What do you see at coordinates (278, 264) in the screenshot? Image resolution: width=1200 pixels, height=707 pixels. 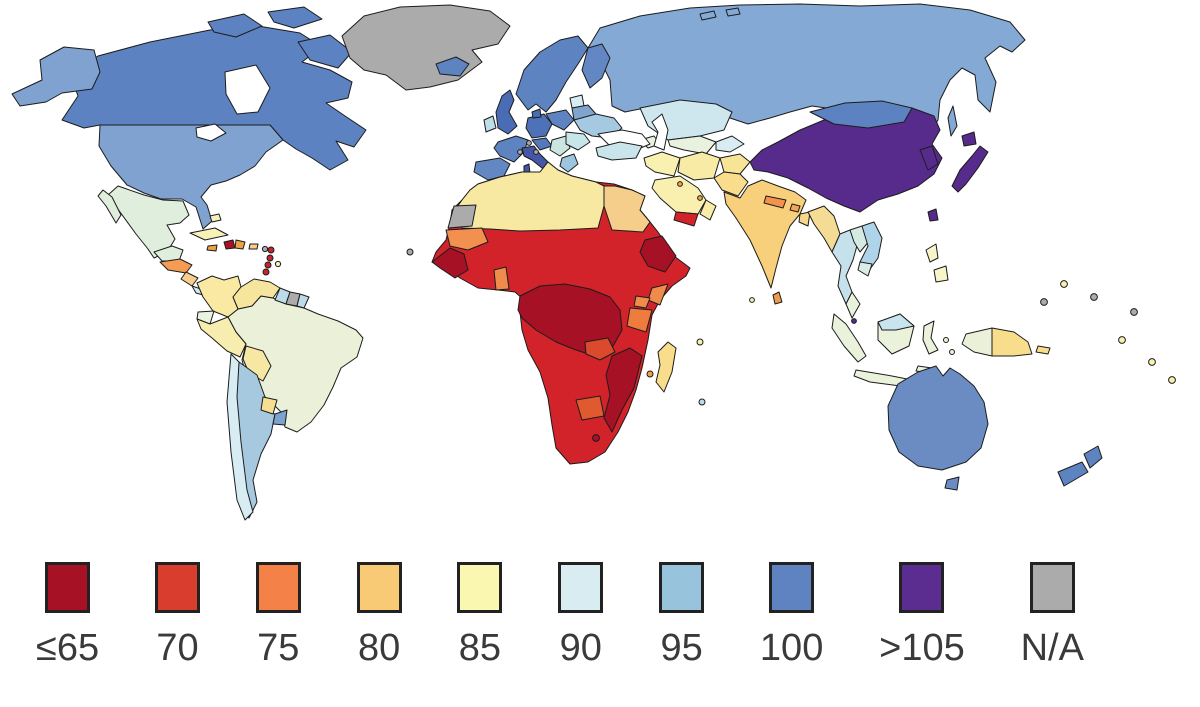 I see `region-antilles-yellow` at bounding box center [278, 264].